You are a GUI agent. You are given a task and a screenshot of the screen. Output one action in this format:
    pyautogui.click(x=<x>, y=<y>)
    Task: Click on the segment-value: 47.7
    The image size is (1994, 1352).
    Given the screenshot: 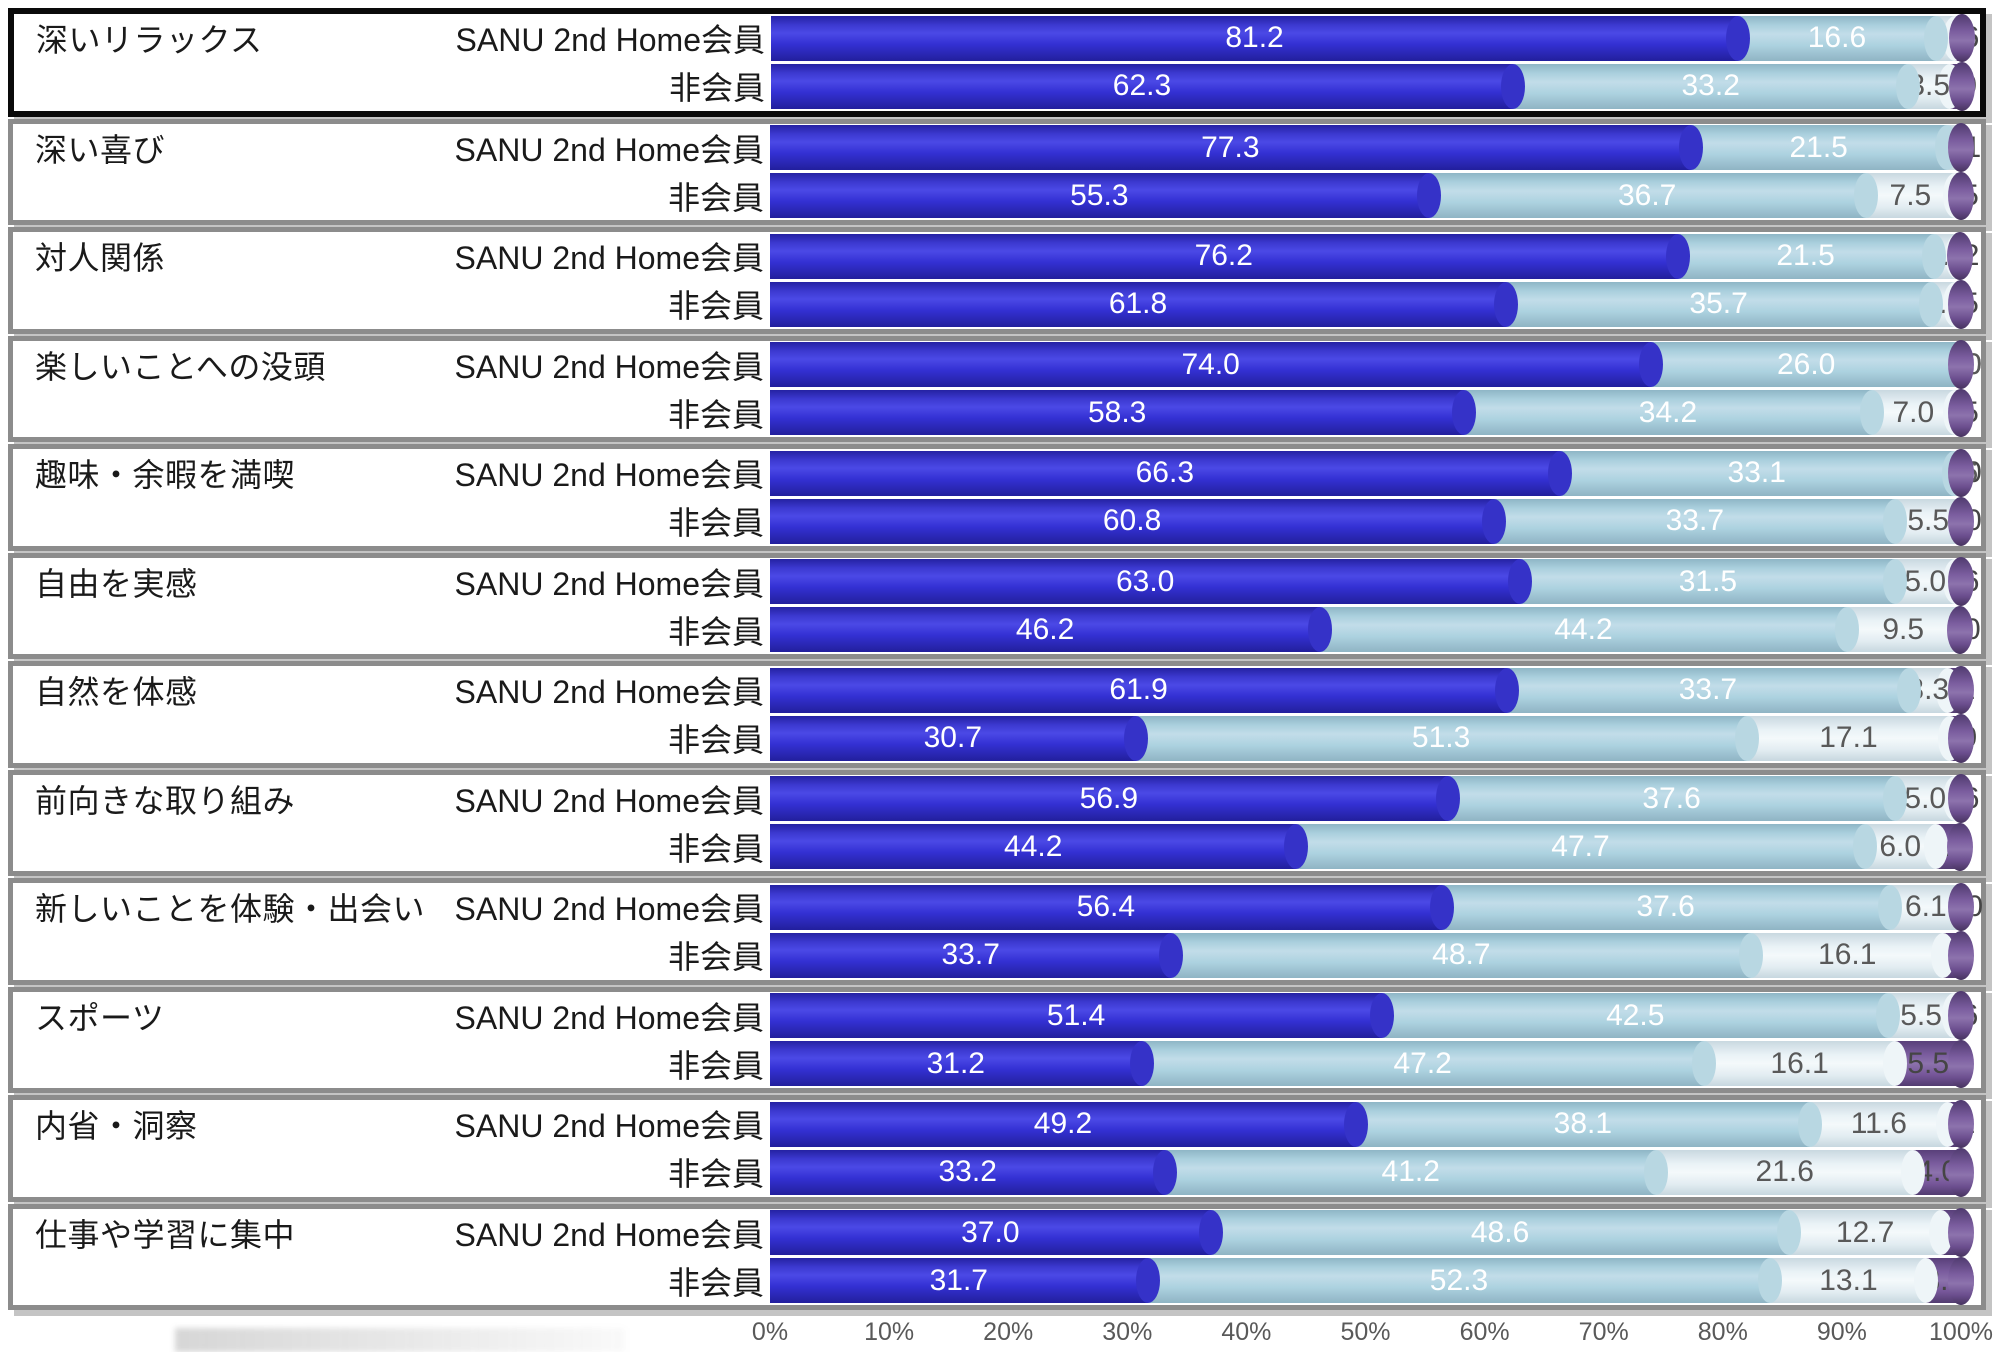 What is the action you would take?
    pyautogui.click(x=1580, y=846)
    